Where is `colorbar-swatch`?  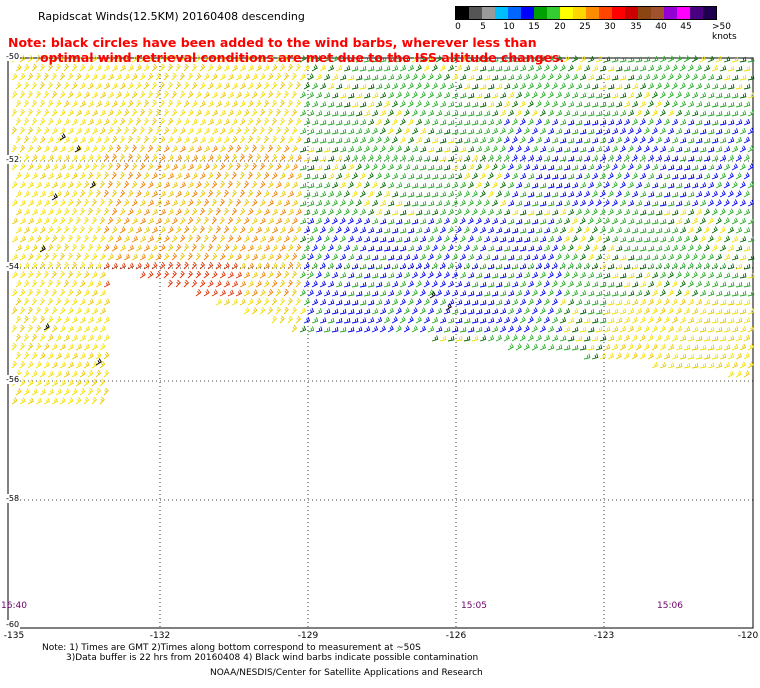
colorbar-swatch is located at coordinates (475, 13).